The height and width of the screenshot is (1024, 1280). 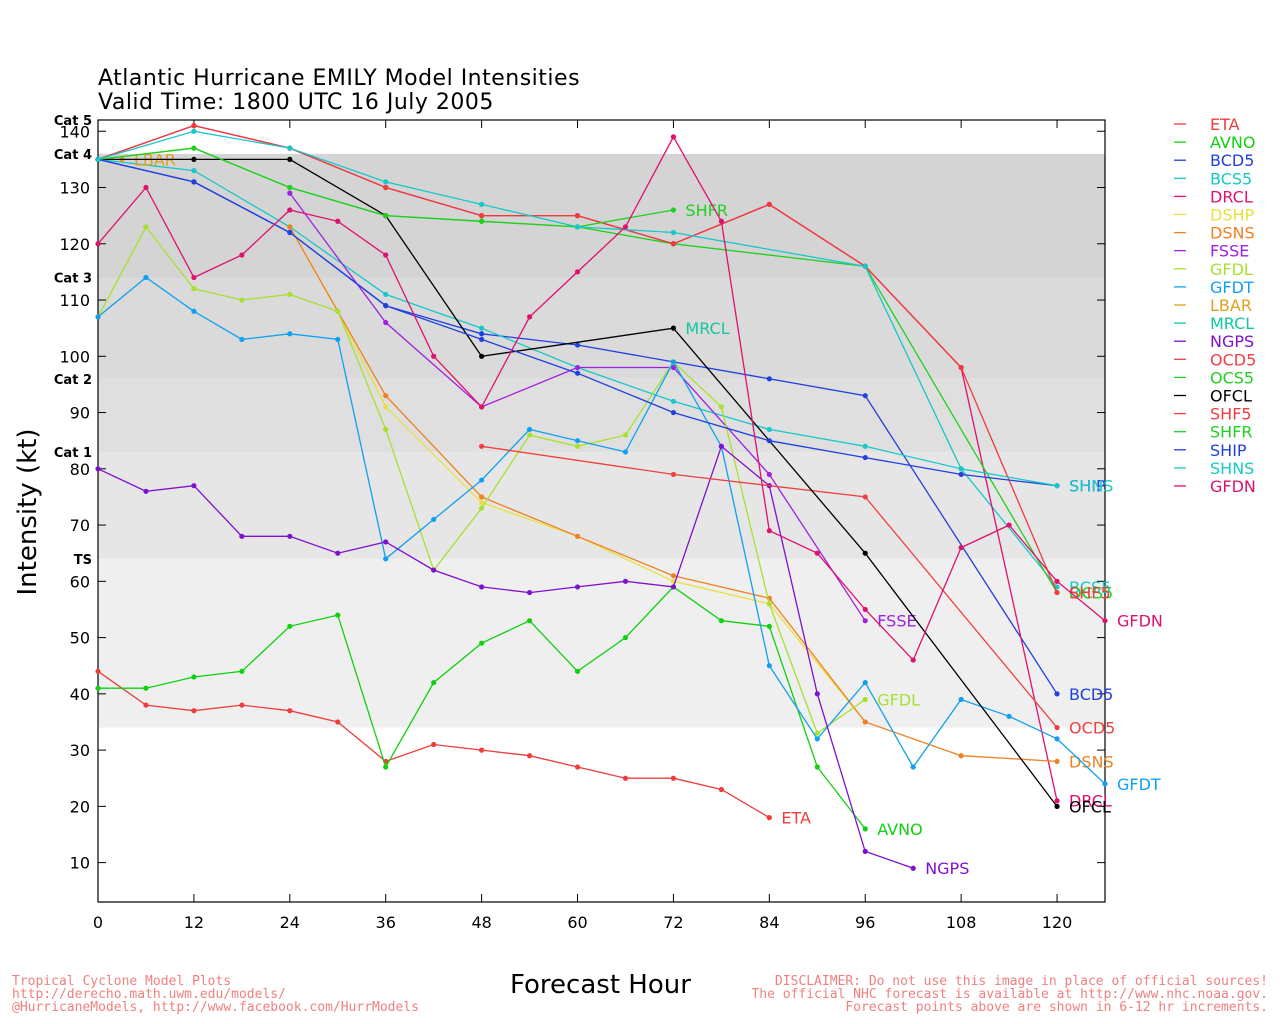 I want to click on x-tick-label: 108, so click(x=961, y=922).